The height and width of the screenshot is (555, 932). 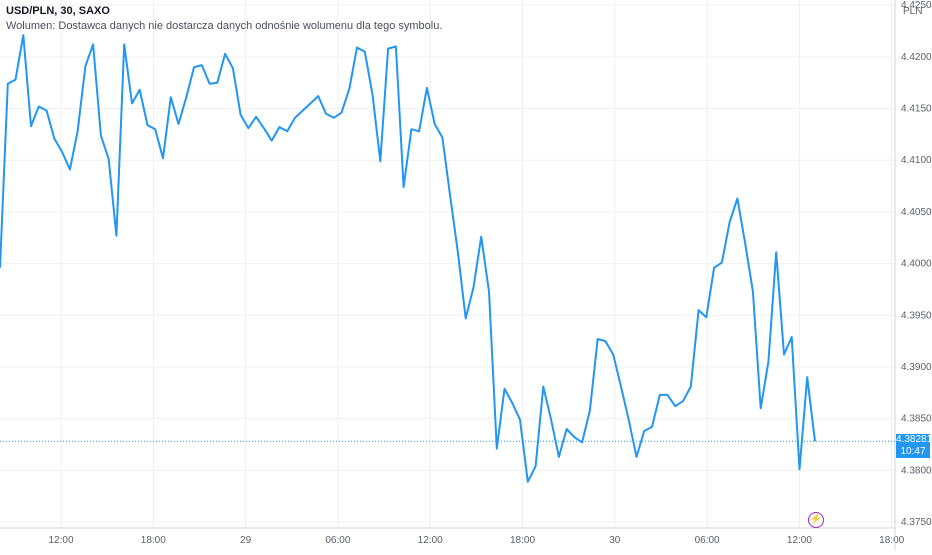 I want to click on y-tick-label: 4.38500, so click(x=916, y=419).